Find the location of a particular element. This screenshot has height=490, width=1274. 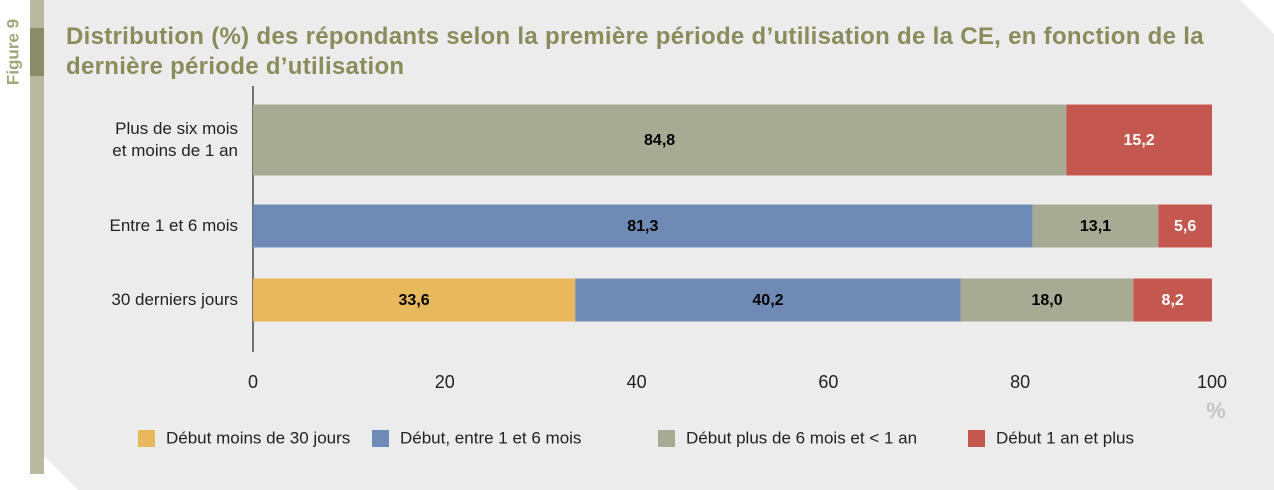

legend-label: Début plus de 6 mois et < 1 an is located at coordinates (801, 437).